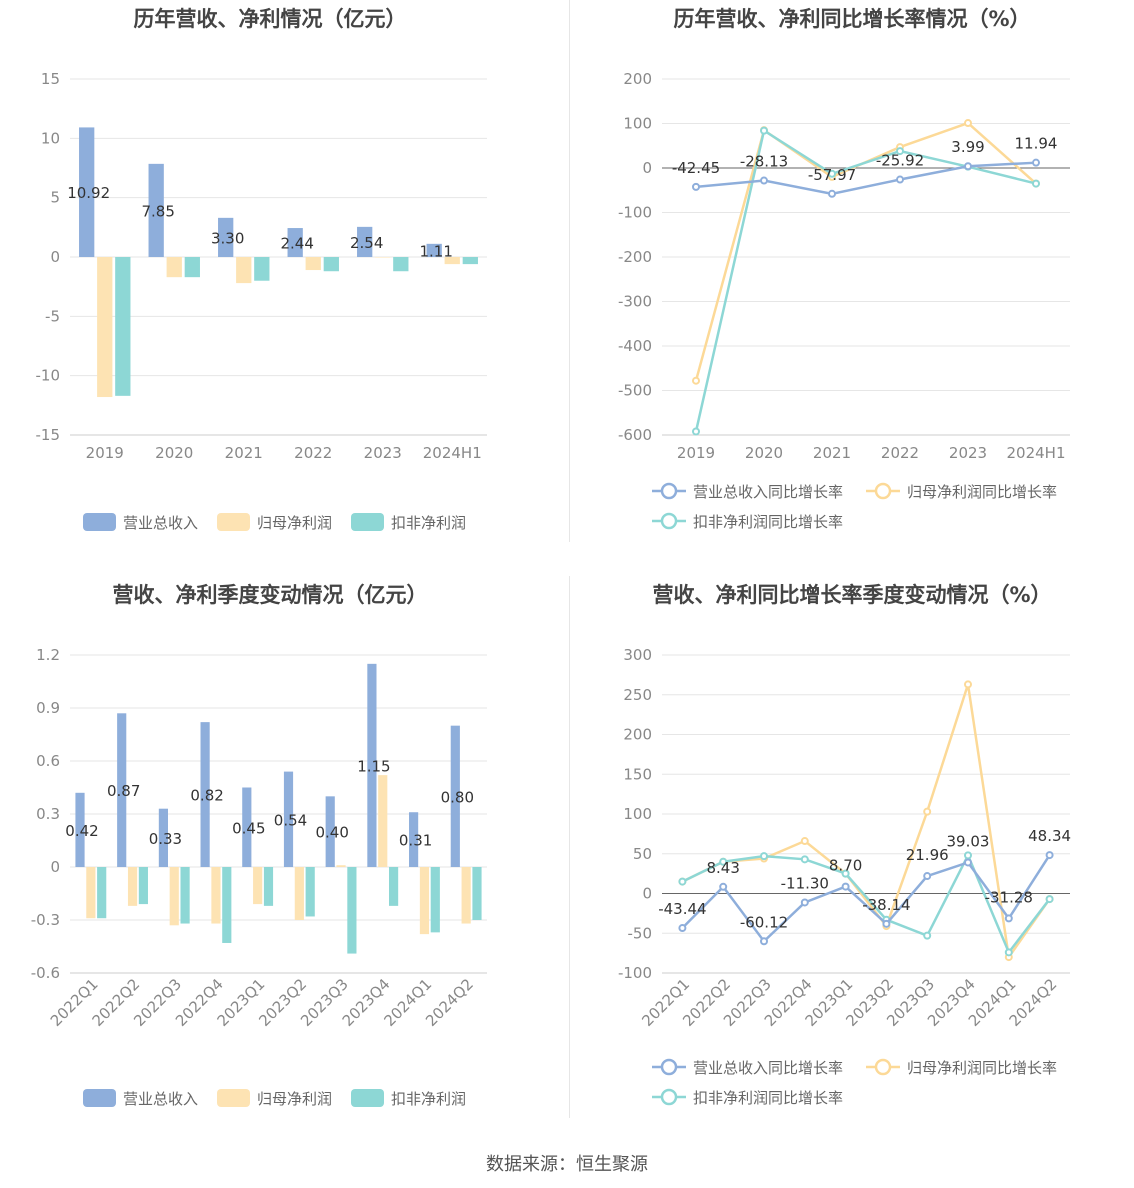  What do you see at coordinates (637, 774) in the screenshot?
I see `y-tick-label: 150` at bounding box center [637, 774].